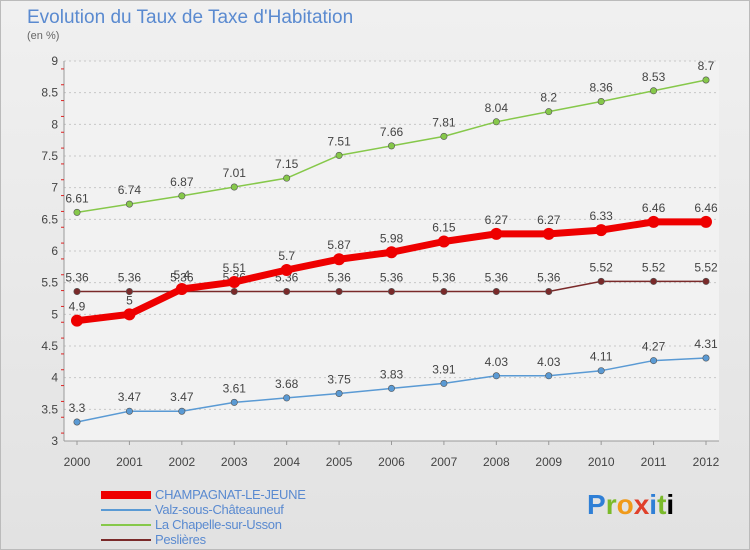 The height and width of the screenshot is (550, 750). I want to click on x-tick-label: 2005, so click(339, 462).